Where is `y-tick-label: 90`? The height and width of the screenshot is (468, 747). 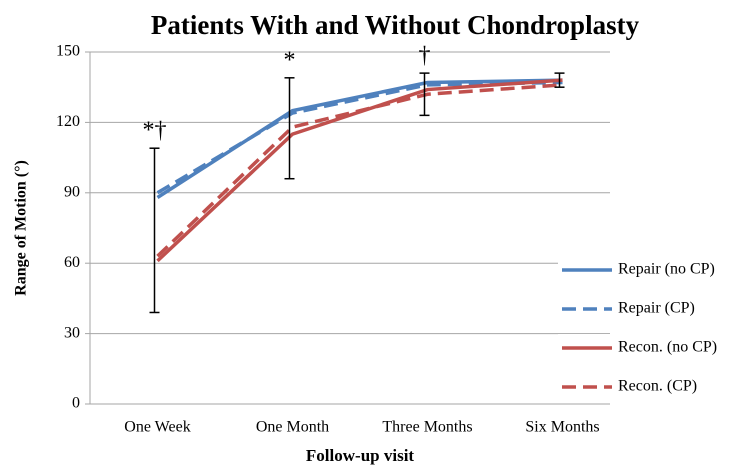 y-tick-label: 90 is located at coordinates (72, 191).